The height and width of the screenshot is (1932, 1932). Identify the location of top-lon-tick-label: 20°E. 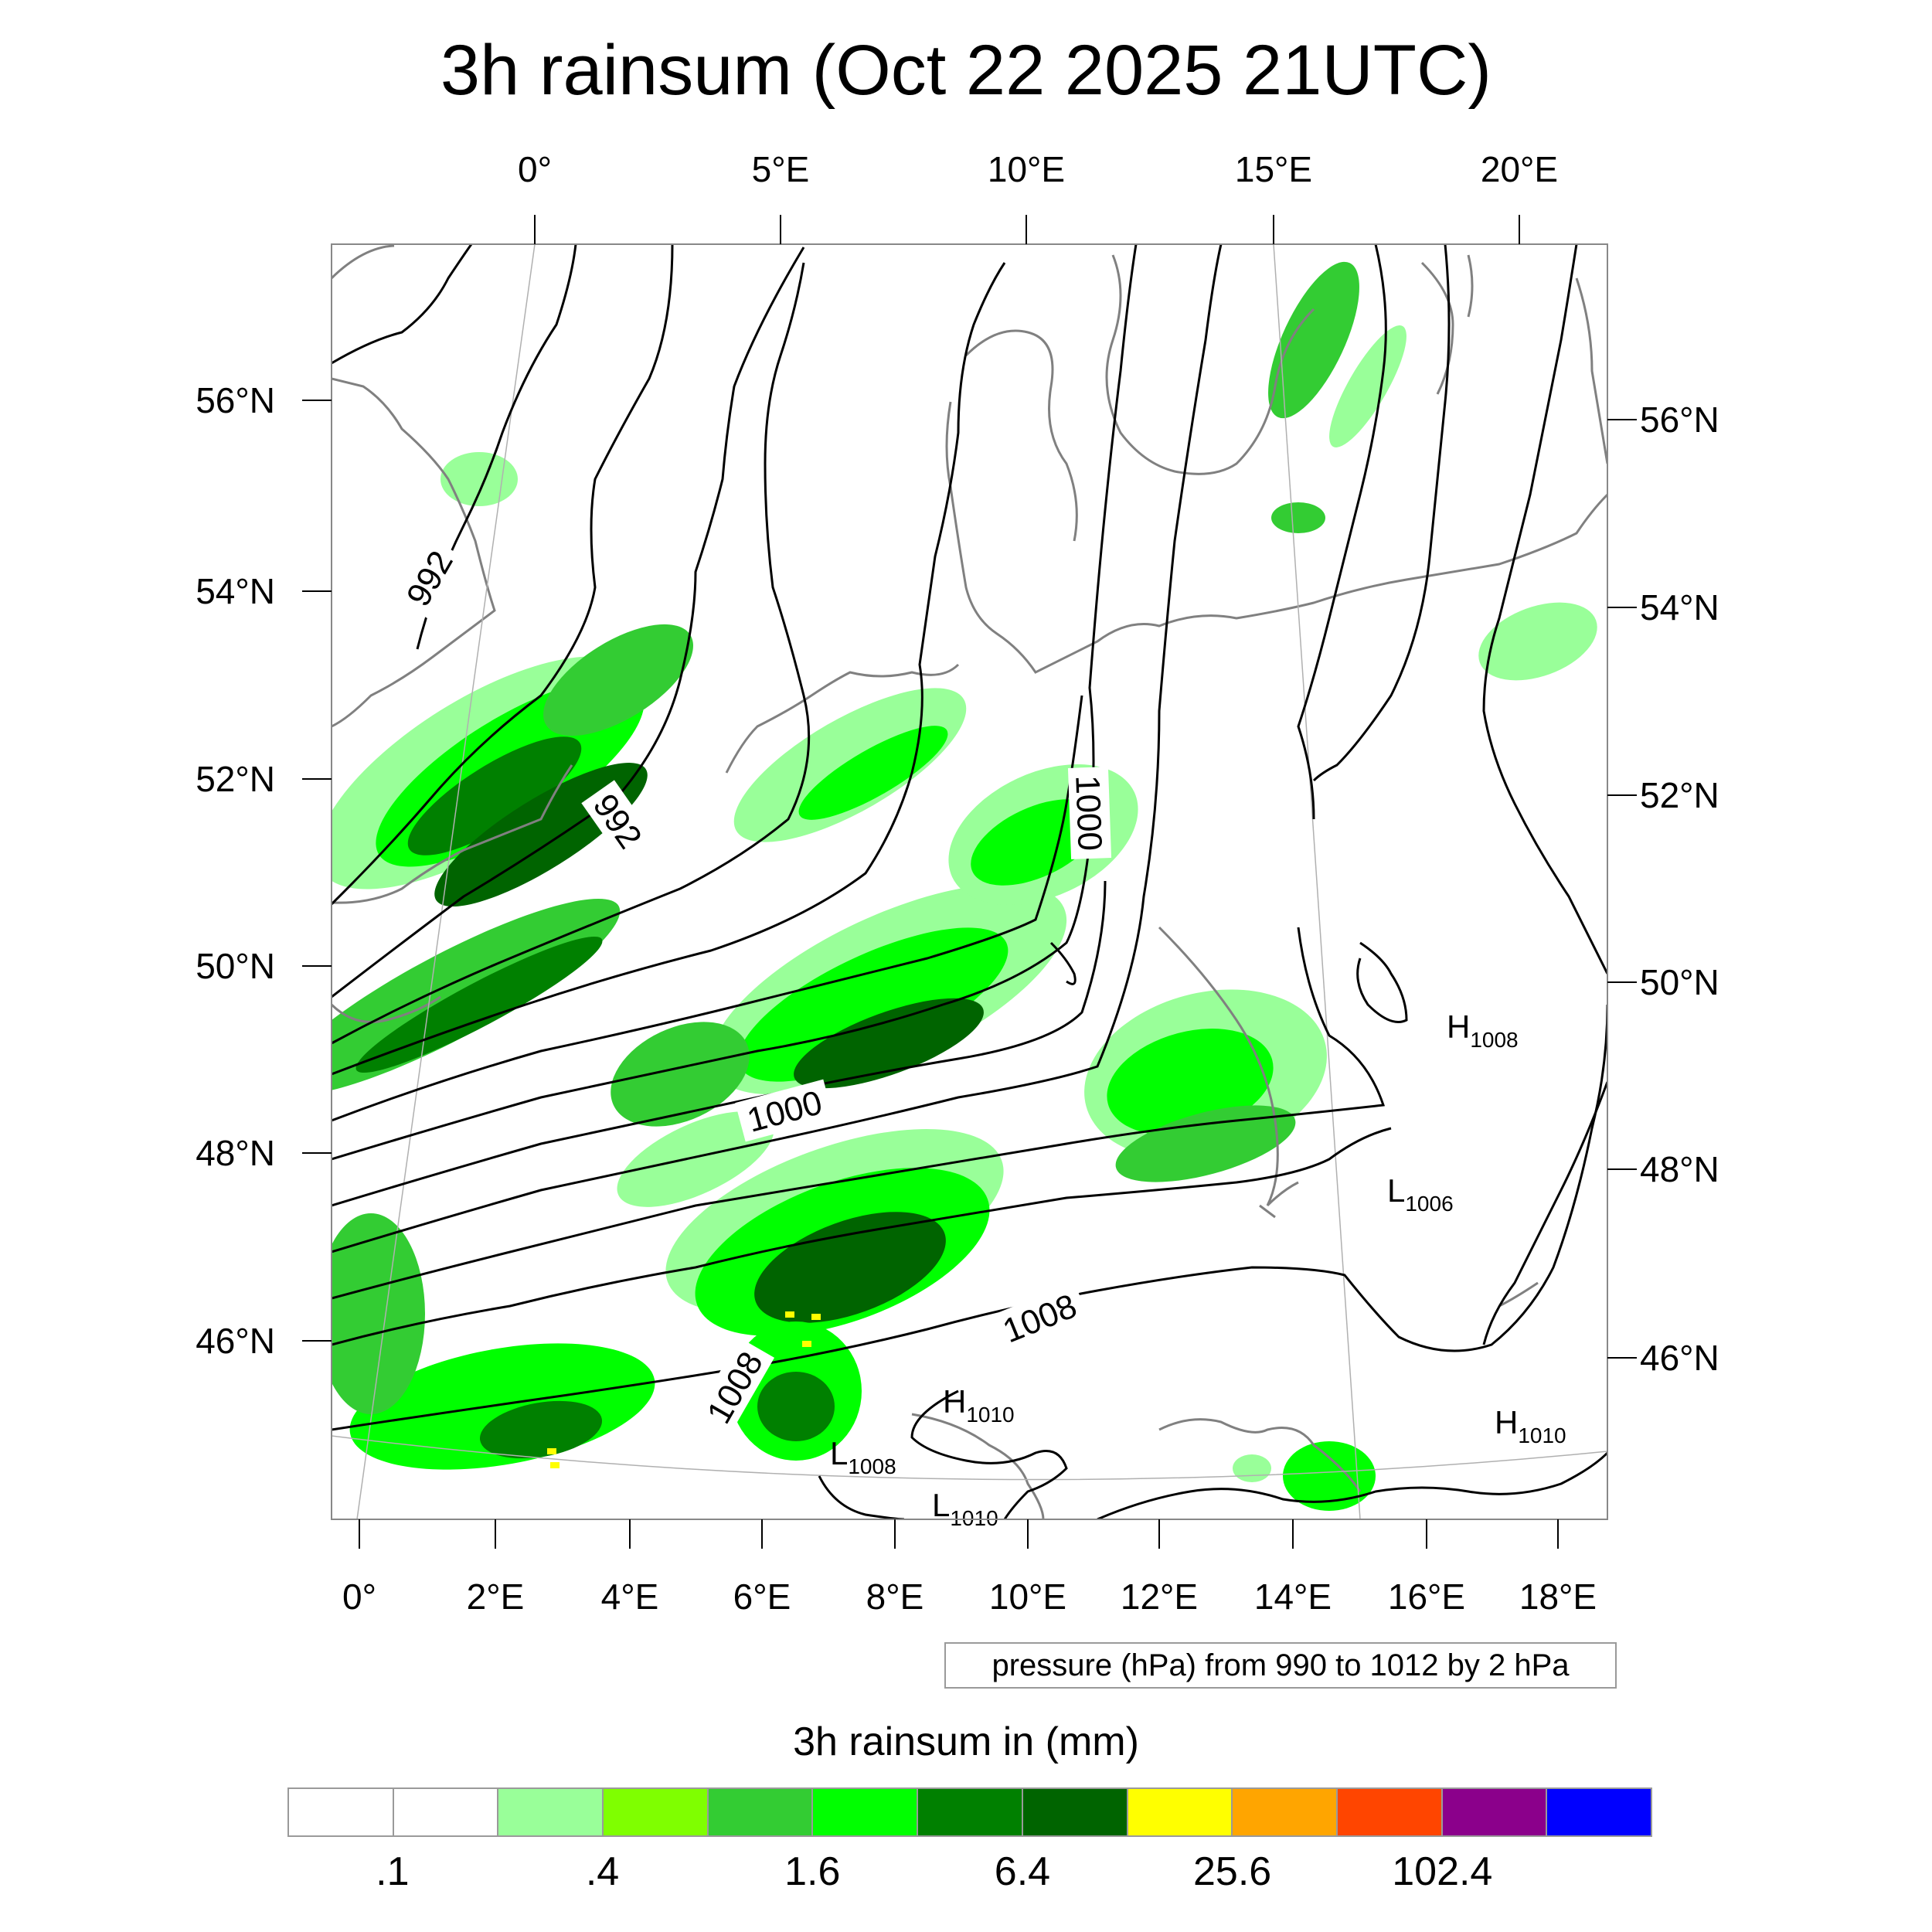
(1519, 169).